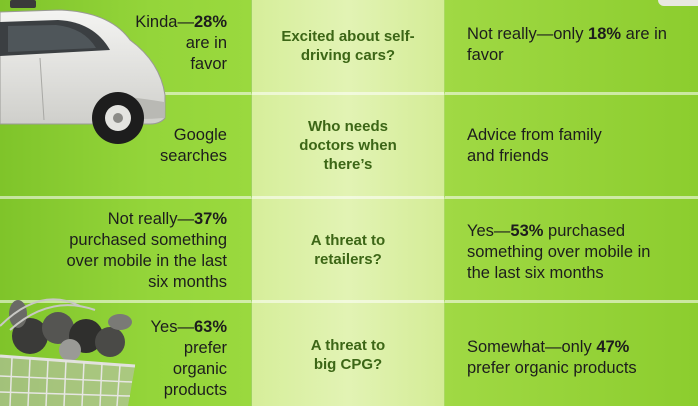 This screenshot has width=698, height=406. I want to click on row-1-right-cell: Not really—only 18% are in favor, so click(571, 47).